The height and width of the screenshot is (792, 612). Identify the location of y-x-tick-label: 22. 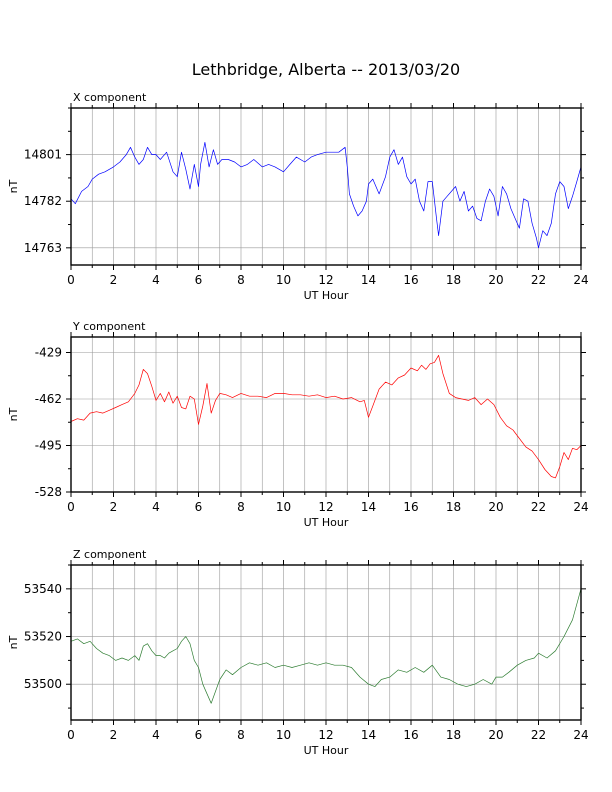
(538, 507).